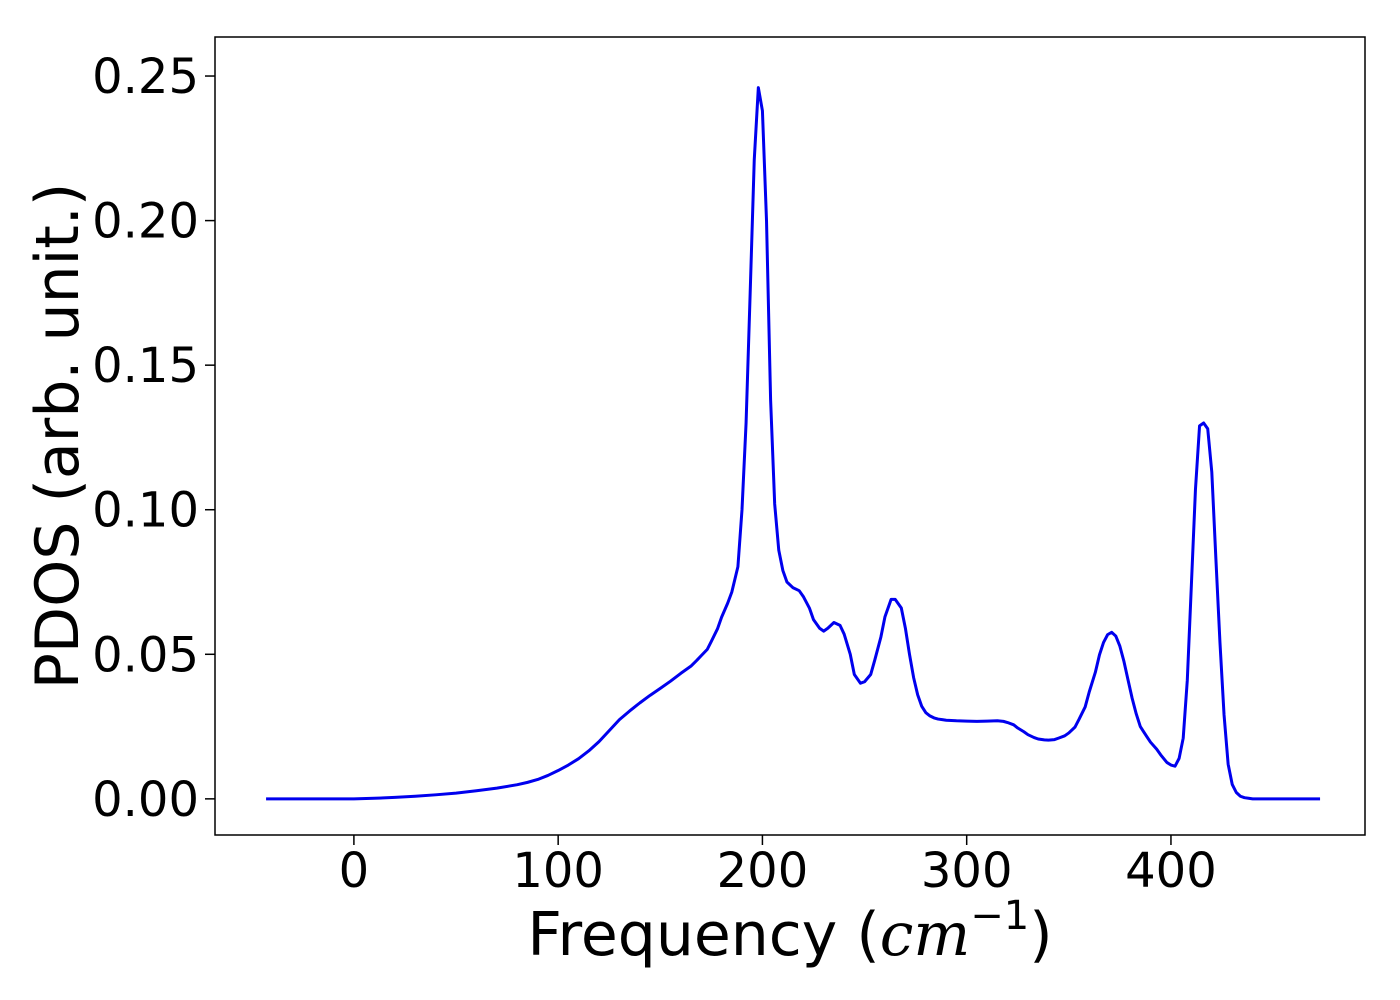 The height and width of the screenshot is (1000, 1400). I want to click on x-axis-title-close: ), so click(1040, 935).